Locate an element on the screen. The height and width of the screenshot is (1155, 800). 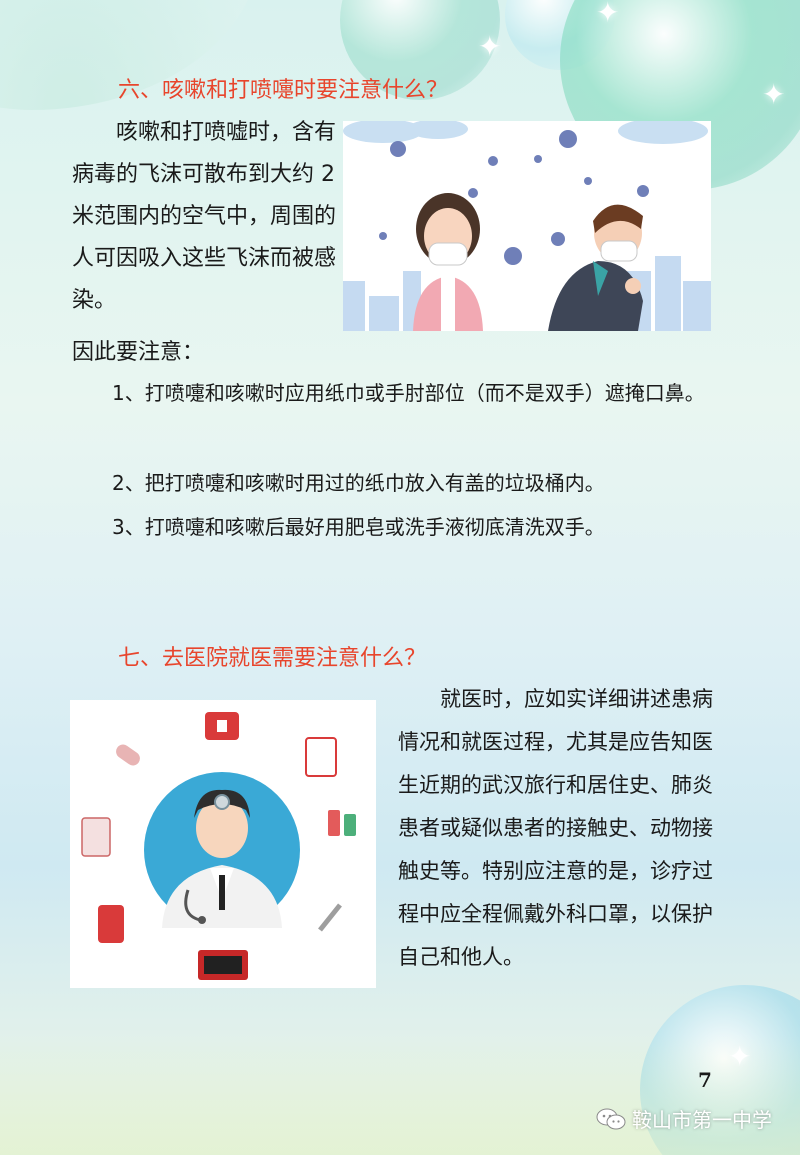
section-6-item-1: 1、打喷嚏和咳嗽时应用纸巾或手肘部位（而不是双手）遮掩口鼻。 is located at coordinates (408, 393).